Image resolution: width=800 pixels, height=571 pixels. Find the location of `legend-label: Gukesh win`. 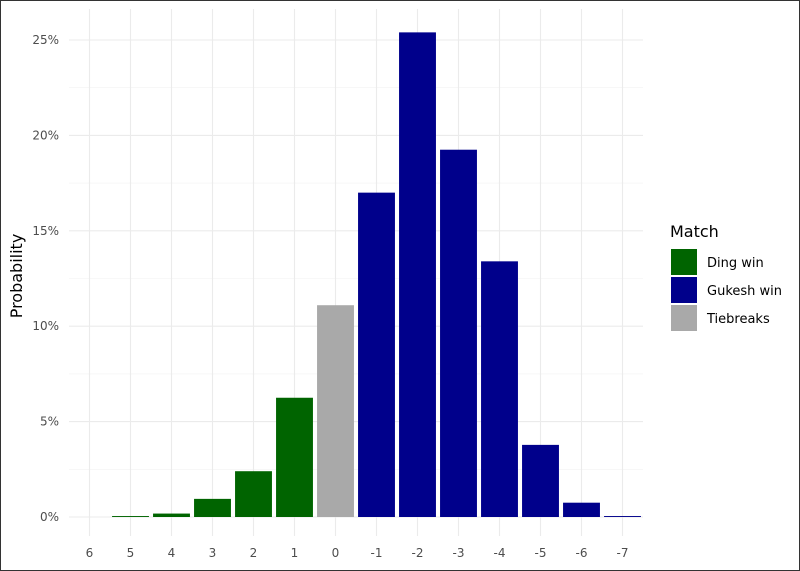

legend-label: Gukesh win is located at coordinates (744, 291).